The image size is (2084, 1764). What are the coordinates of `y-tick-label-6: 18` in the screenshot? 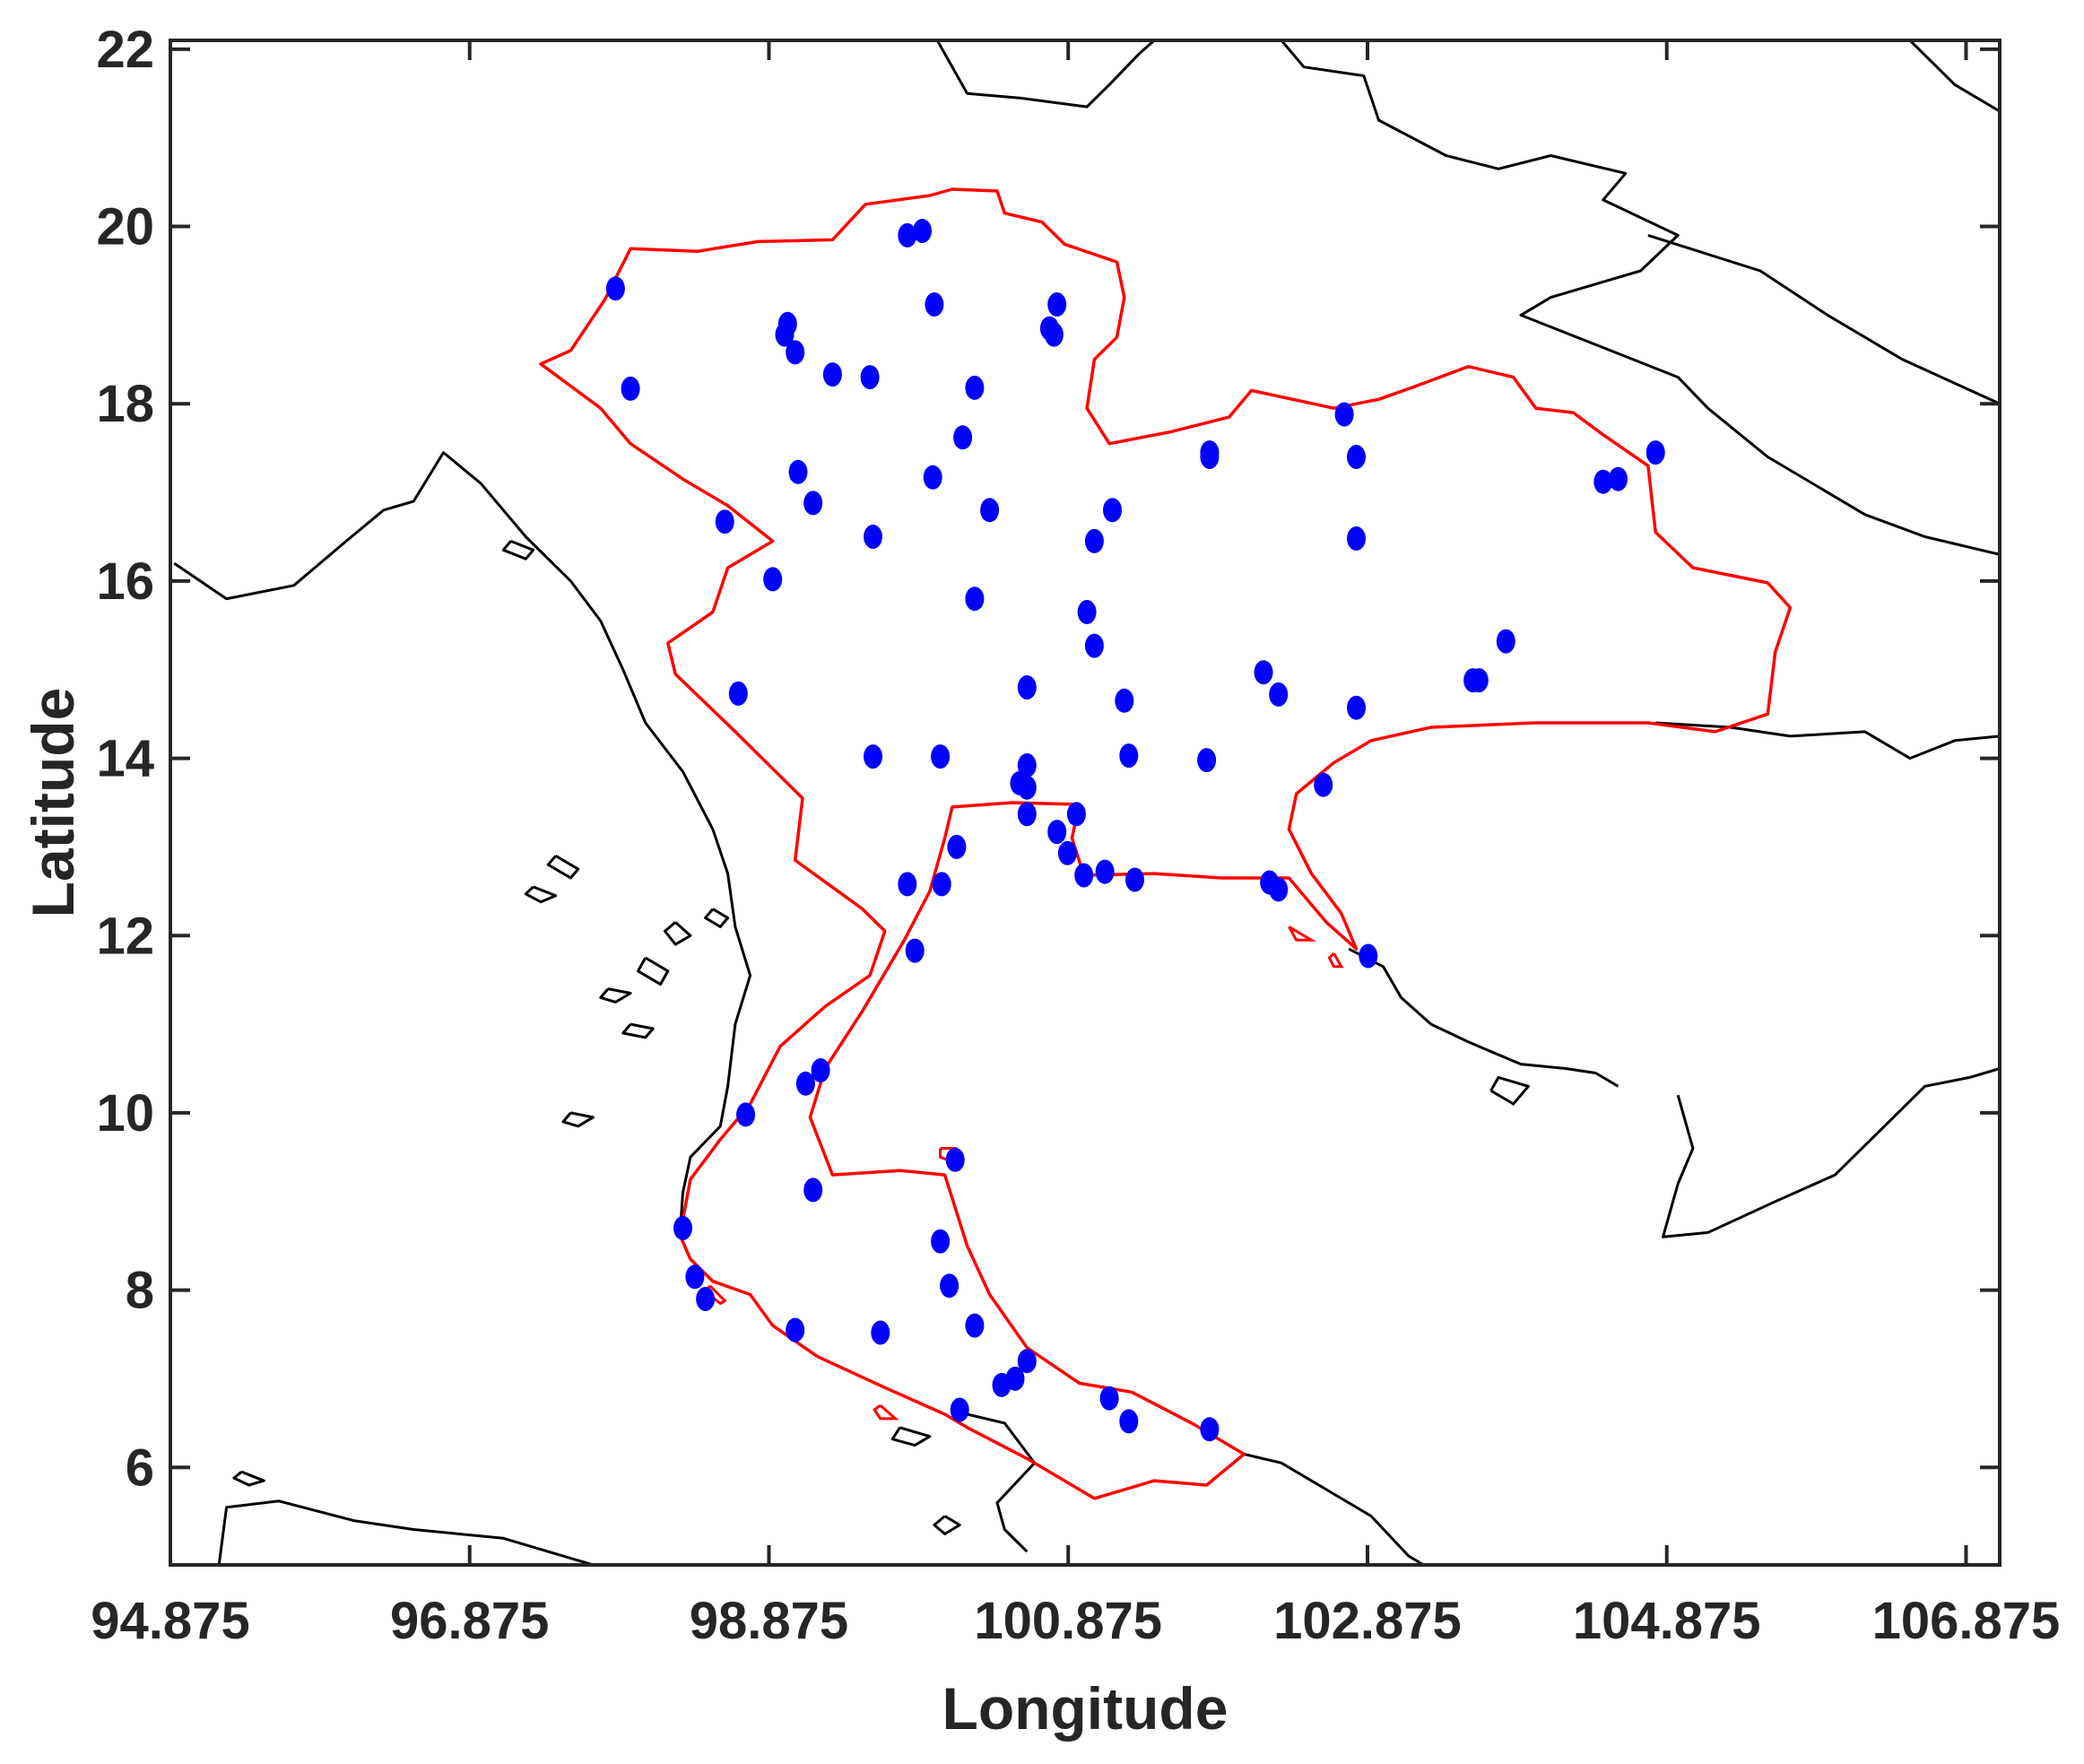 It's located at (125, 404).